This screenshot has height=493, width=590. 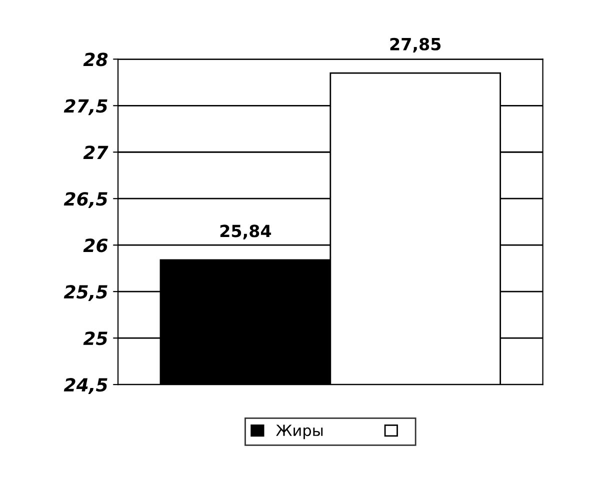 What do you see at coordinates (86, 386) in the screenshot?
I see `y-tick-label: 24,5` at bounding box center [86, 386].